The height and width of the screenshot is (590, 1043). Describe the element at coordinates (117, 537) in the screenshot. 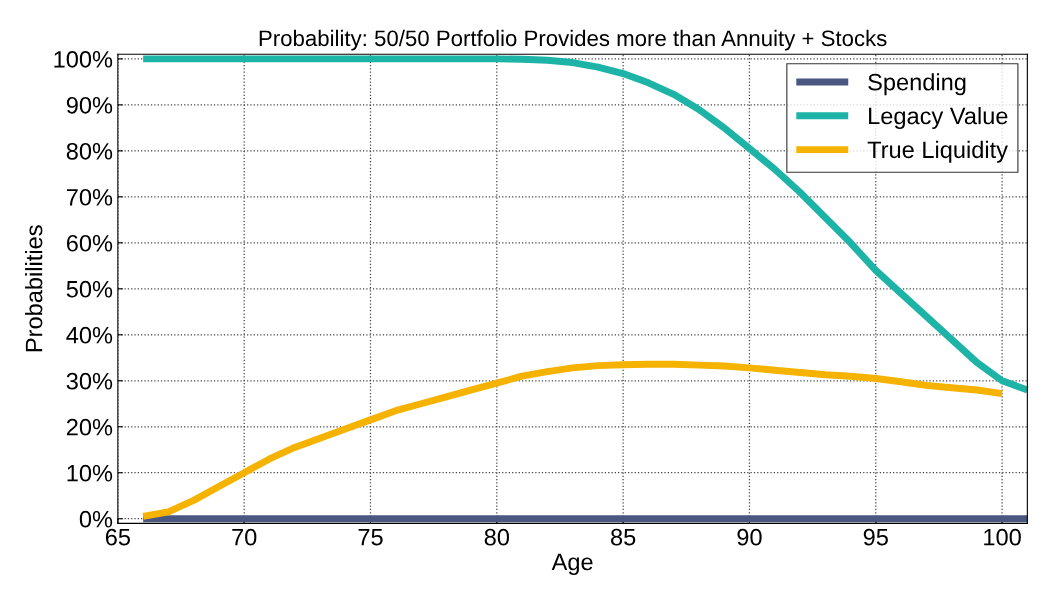

I see `x-tick-label: 65` at that location.